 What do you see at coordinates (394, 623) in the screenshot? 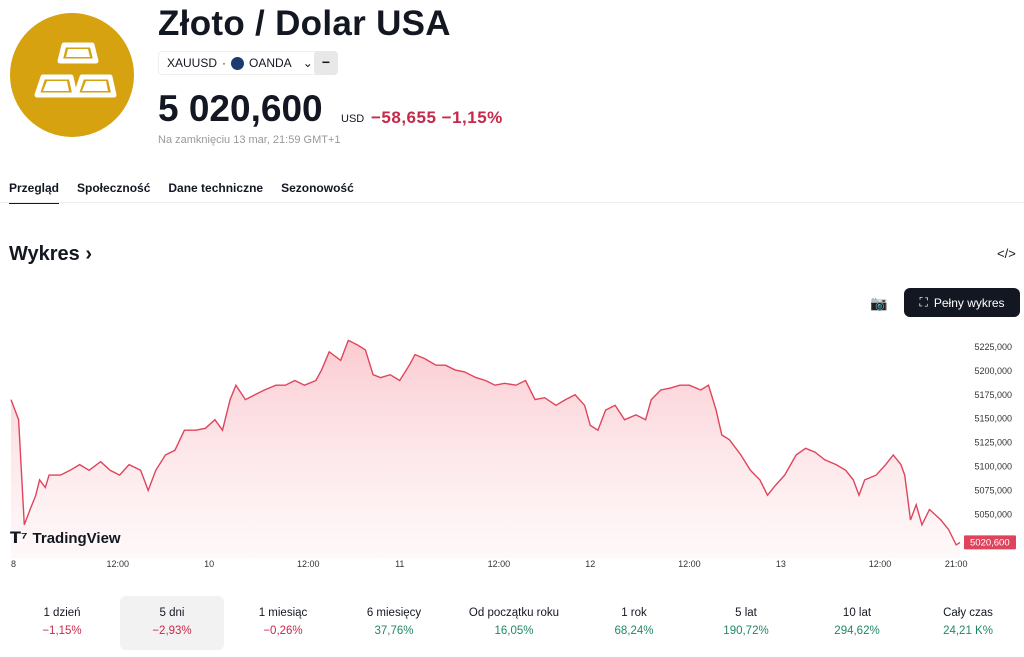
I see `period-3: 6 miesięcy 37,76%` at bounding box center [394, 623].